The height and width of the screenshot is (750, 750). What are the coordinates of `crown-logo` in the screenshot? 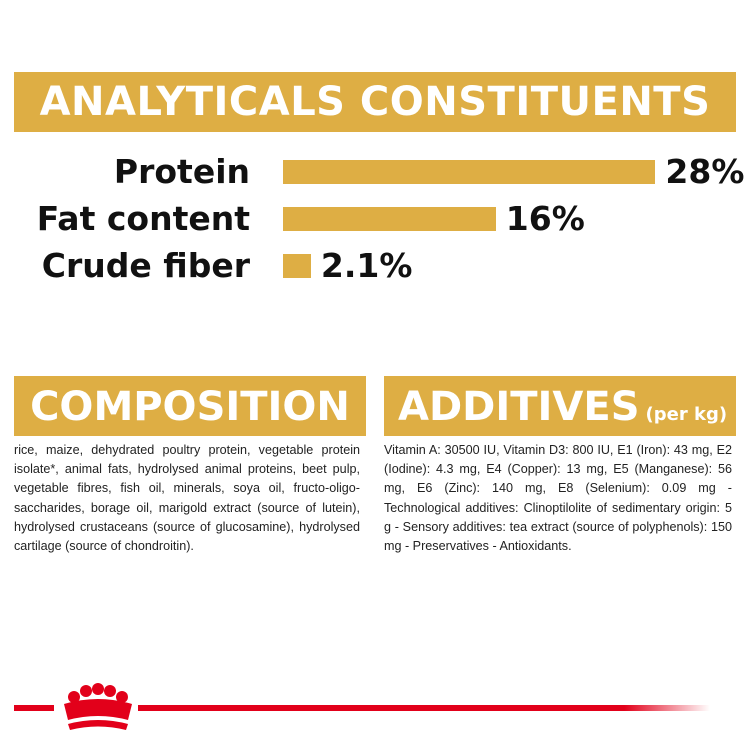 It's located at (98, 706).